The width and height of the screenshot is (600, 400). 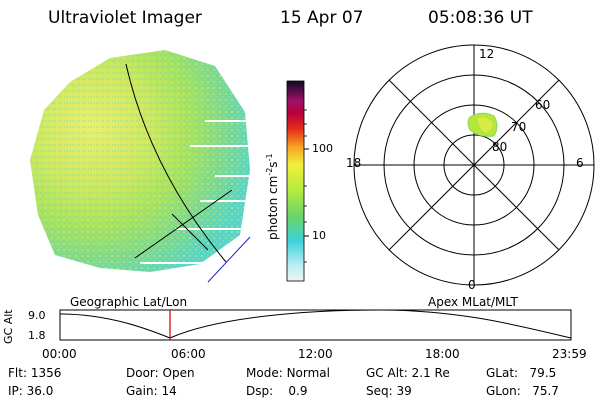 What do you see at coordinates (272, 196) in the screenshot?
I see `colorbar-unit-label: photon cm-2s-1` at bounding box center [272, 196].